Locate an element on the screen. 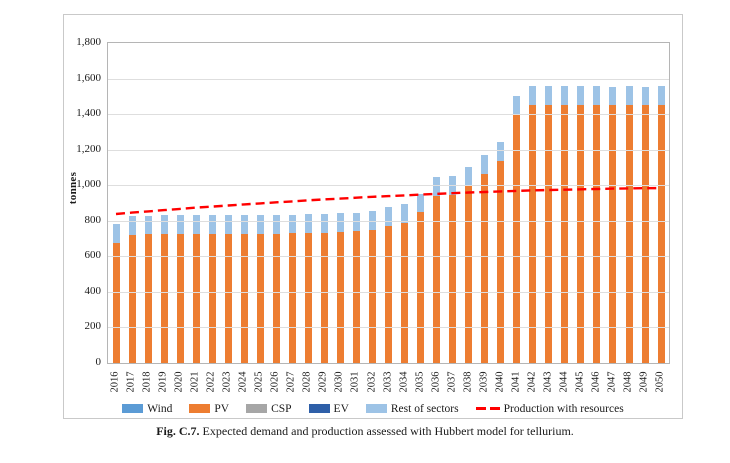 Image resolution: width=730 pixels, height=463 pixels. bar-2033 is located at coordinates (389, 203).